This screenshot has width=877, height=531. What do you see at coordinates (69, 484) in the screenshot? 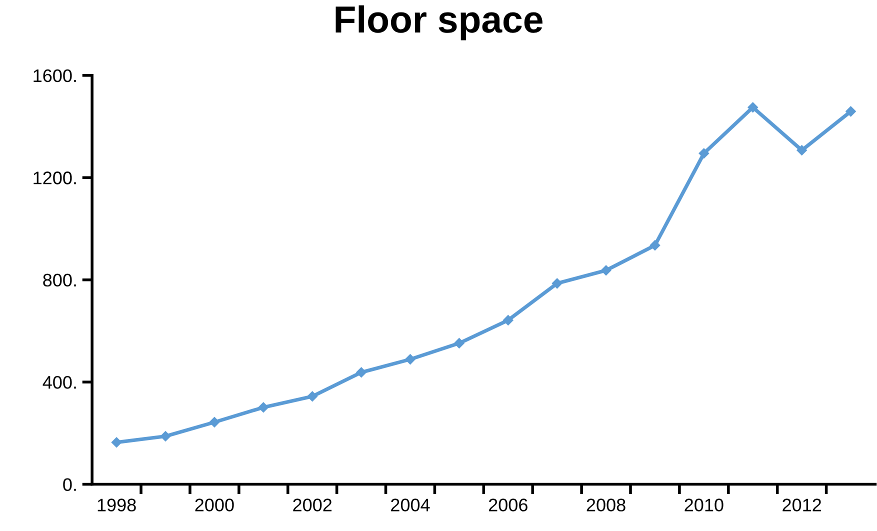
I see `y-tick-label: 0.` at bounding box center [69, 484].